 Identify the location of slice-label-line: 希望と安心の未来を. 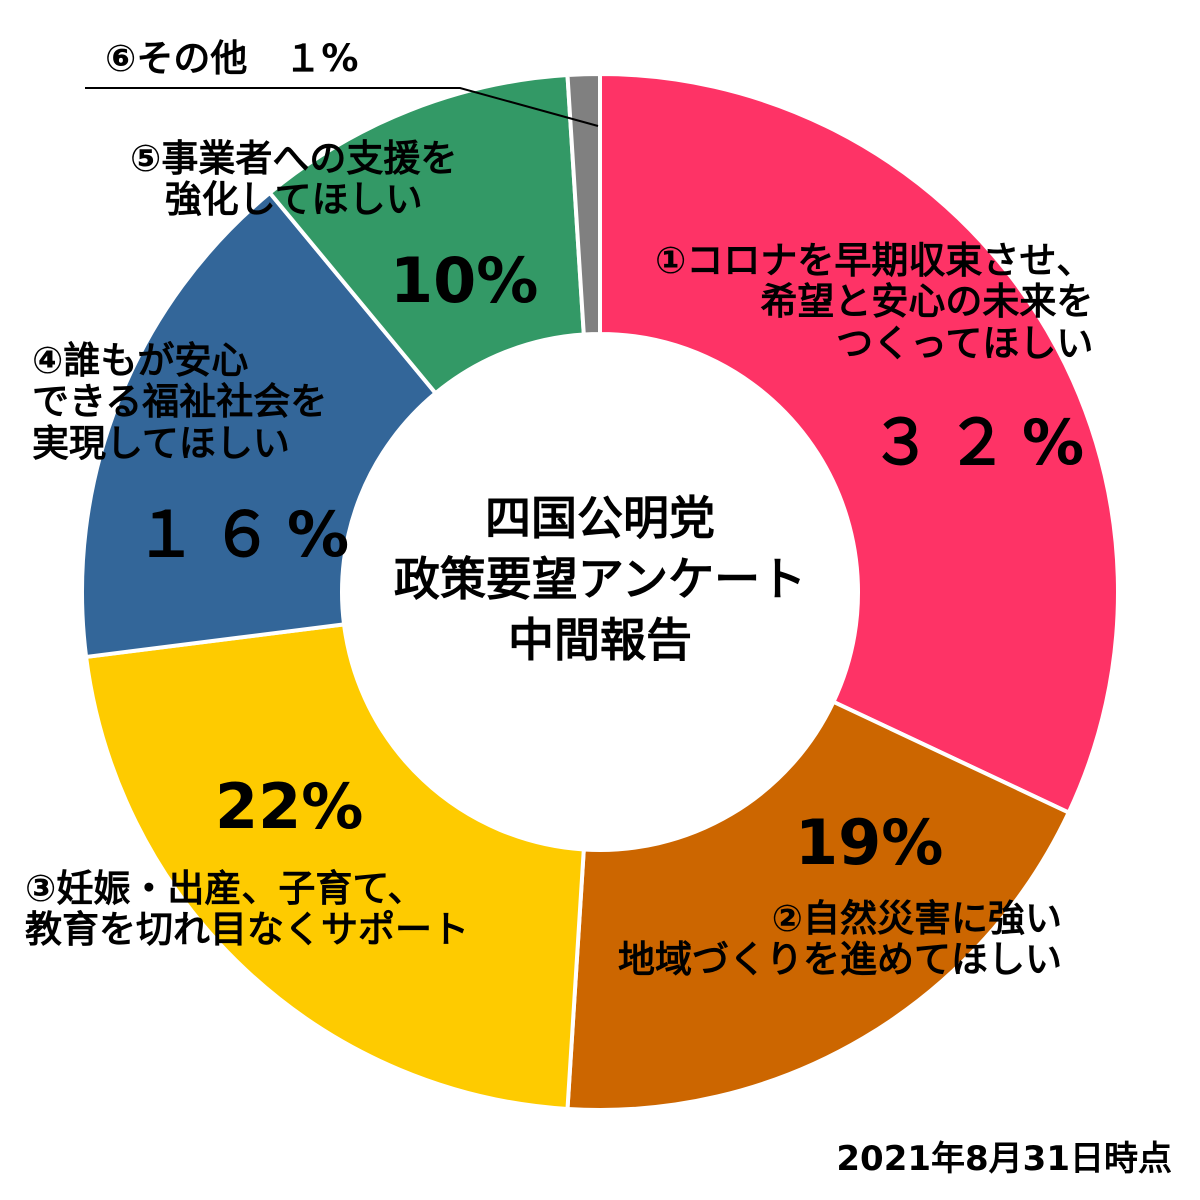
(927, 302).